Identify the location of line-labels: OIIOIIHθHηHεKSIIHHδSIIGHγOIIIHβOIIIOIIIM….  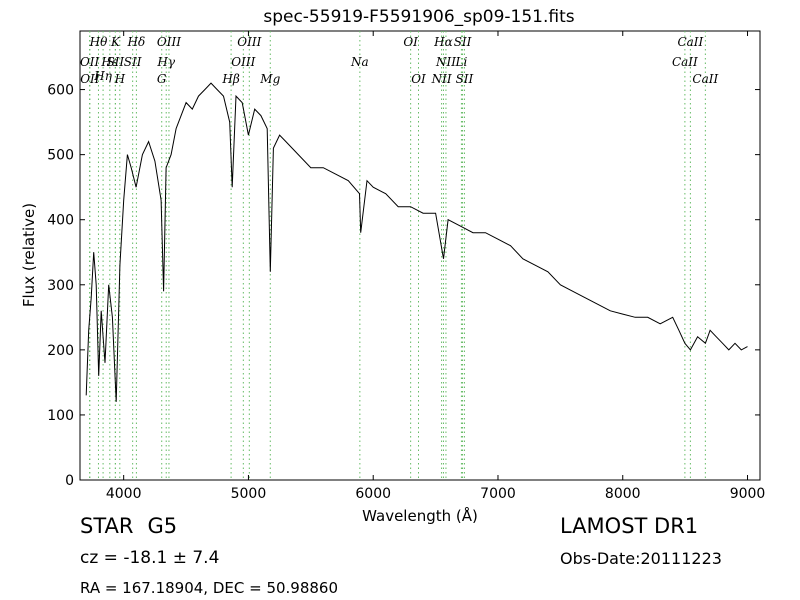
(399, 60).